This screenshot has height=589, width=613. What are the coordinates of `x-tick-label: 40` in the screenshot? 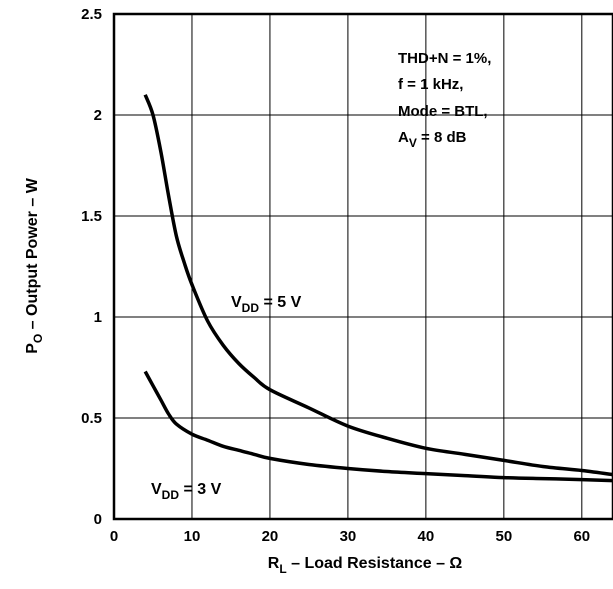 It's located at (426, 536).